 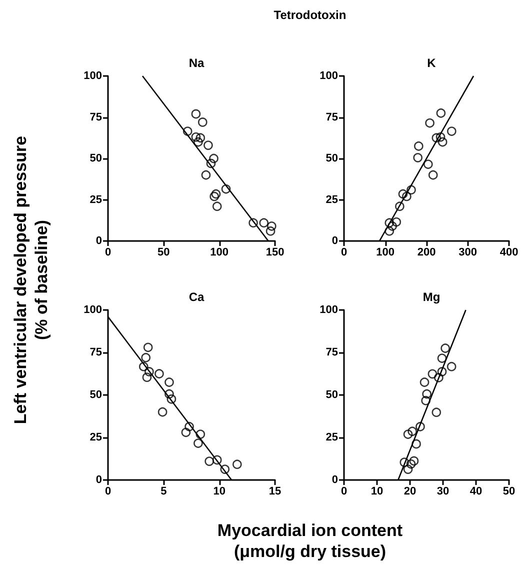 I want to click on text: Tetrodotoxin, so click(x=310, y=15).